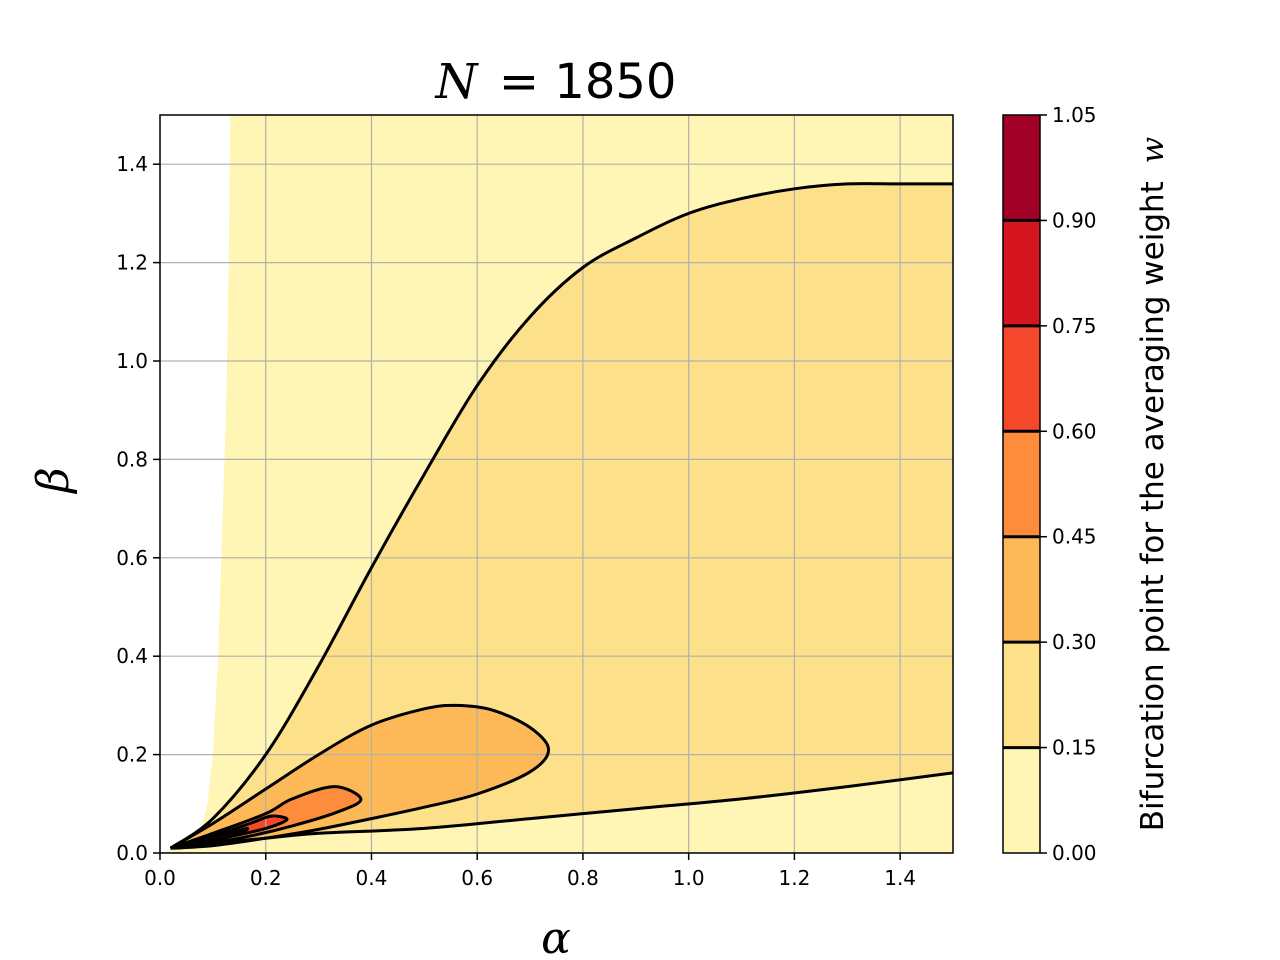 This screenshot has width=1280, height=960. Describe the element at coordinates (588, 82) in the screenshot. I see `title-value: = 1850` at that location.